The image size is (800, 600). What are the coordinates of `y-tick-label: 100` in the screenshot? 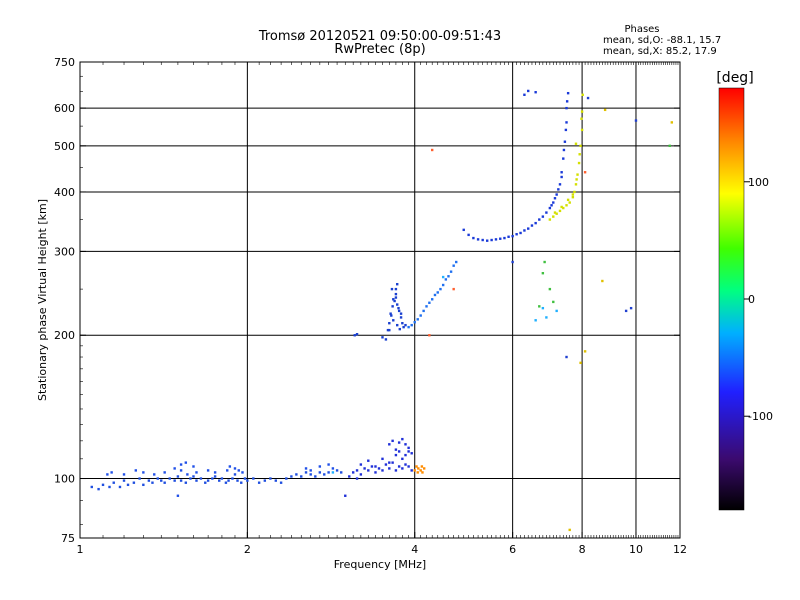 It's located at (64, 479).